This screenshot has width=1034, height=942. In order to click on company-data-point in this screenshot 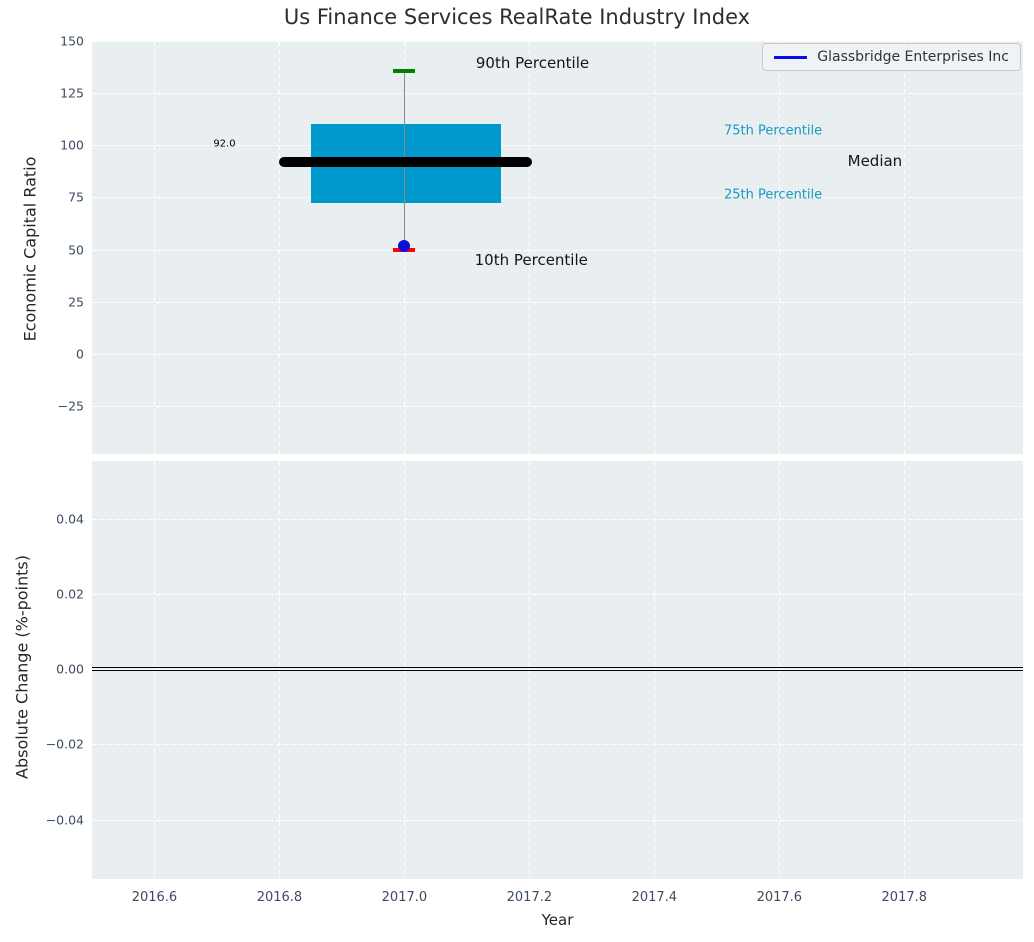, I will do `click(404, 246)`.